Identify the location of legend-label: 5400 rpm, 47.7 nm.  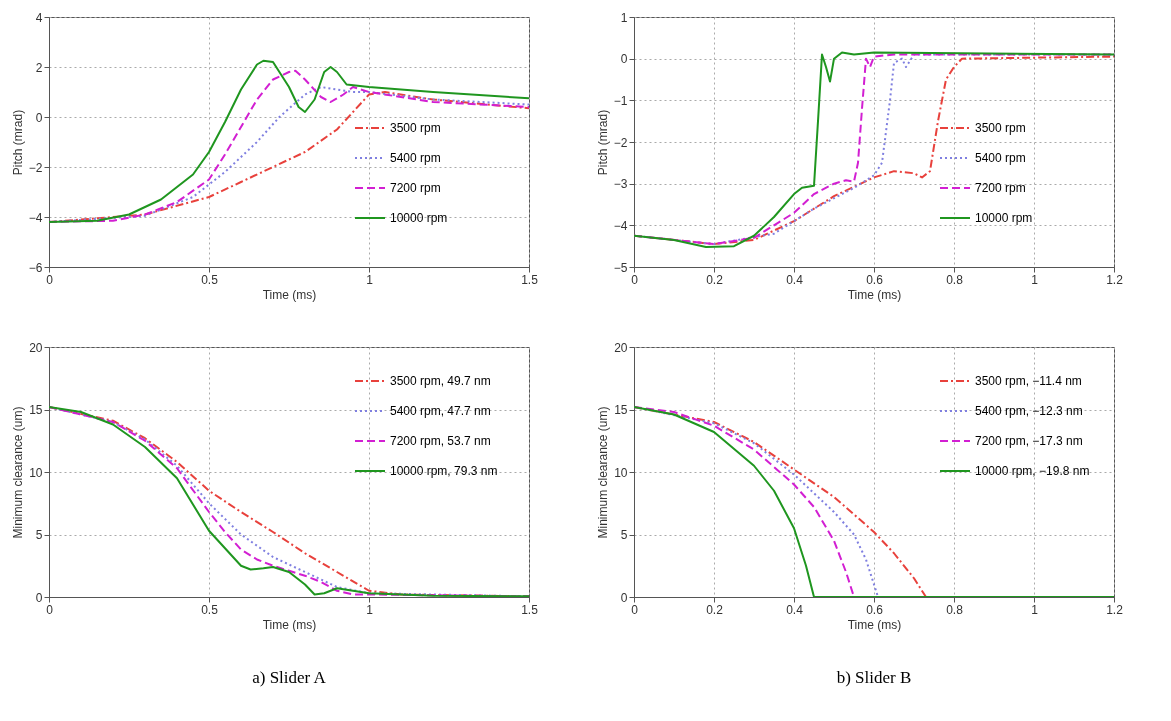
(440, 411).